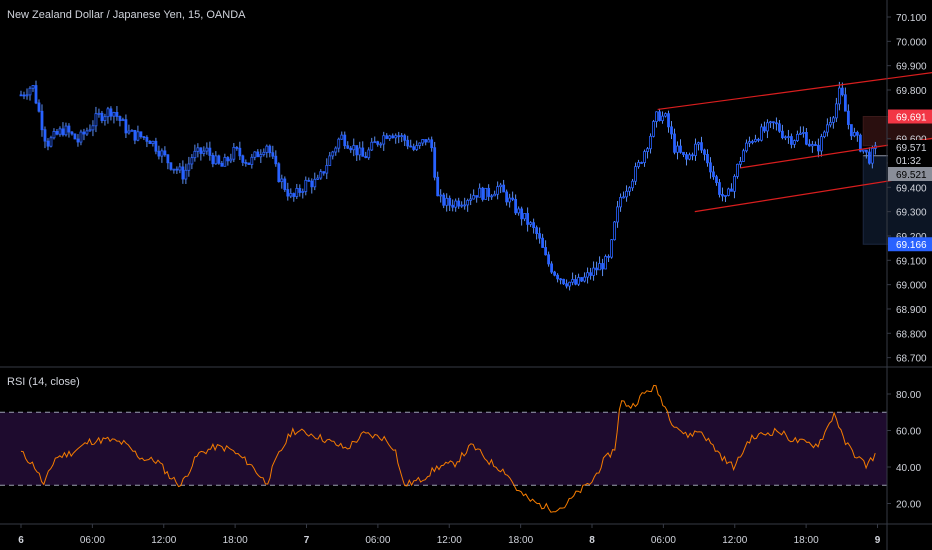 The height and width of the screenshot is (550, 932). Describe the element at coordinates (911, 42) in the screenshot. I see `price-tick-label: 70.000` at that location.